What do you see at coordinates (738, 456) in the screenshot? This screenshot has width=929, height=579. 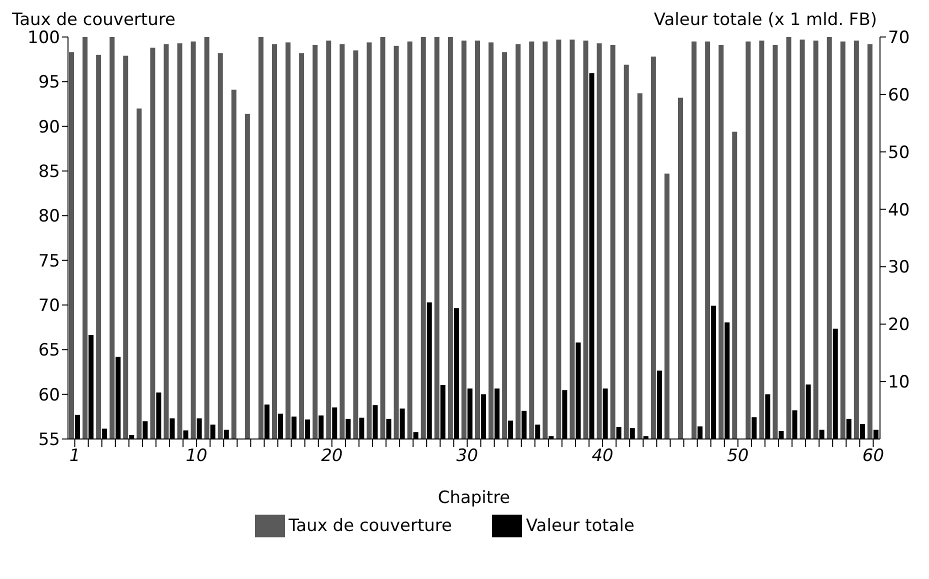 I see `x-tick-label: 50` at bounding box center [738, 456].